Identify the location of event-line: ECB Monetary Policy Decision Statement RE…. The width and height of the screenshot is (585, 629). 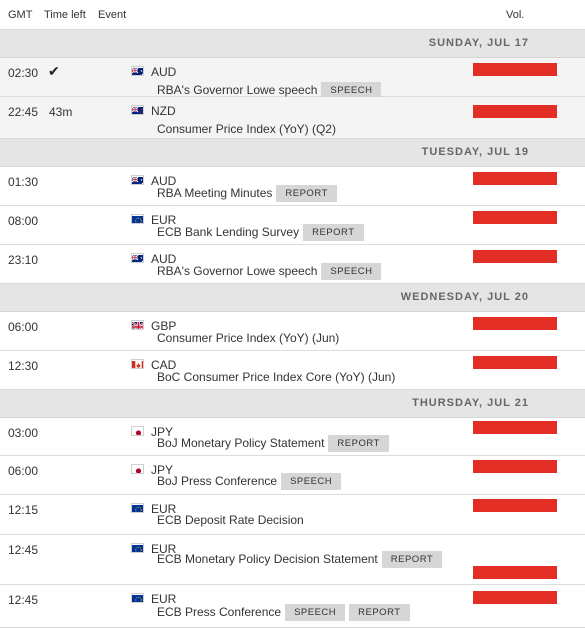
(300, 560).